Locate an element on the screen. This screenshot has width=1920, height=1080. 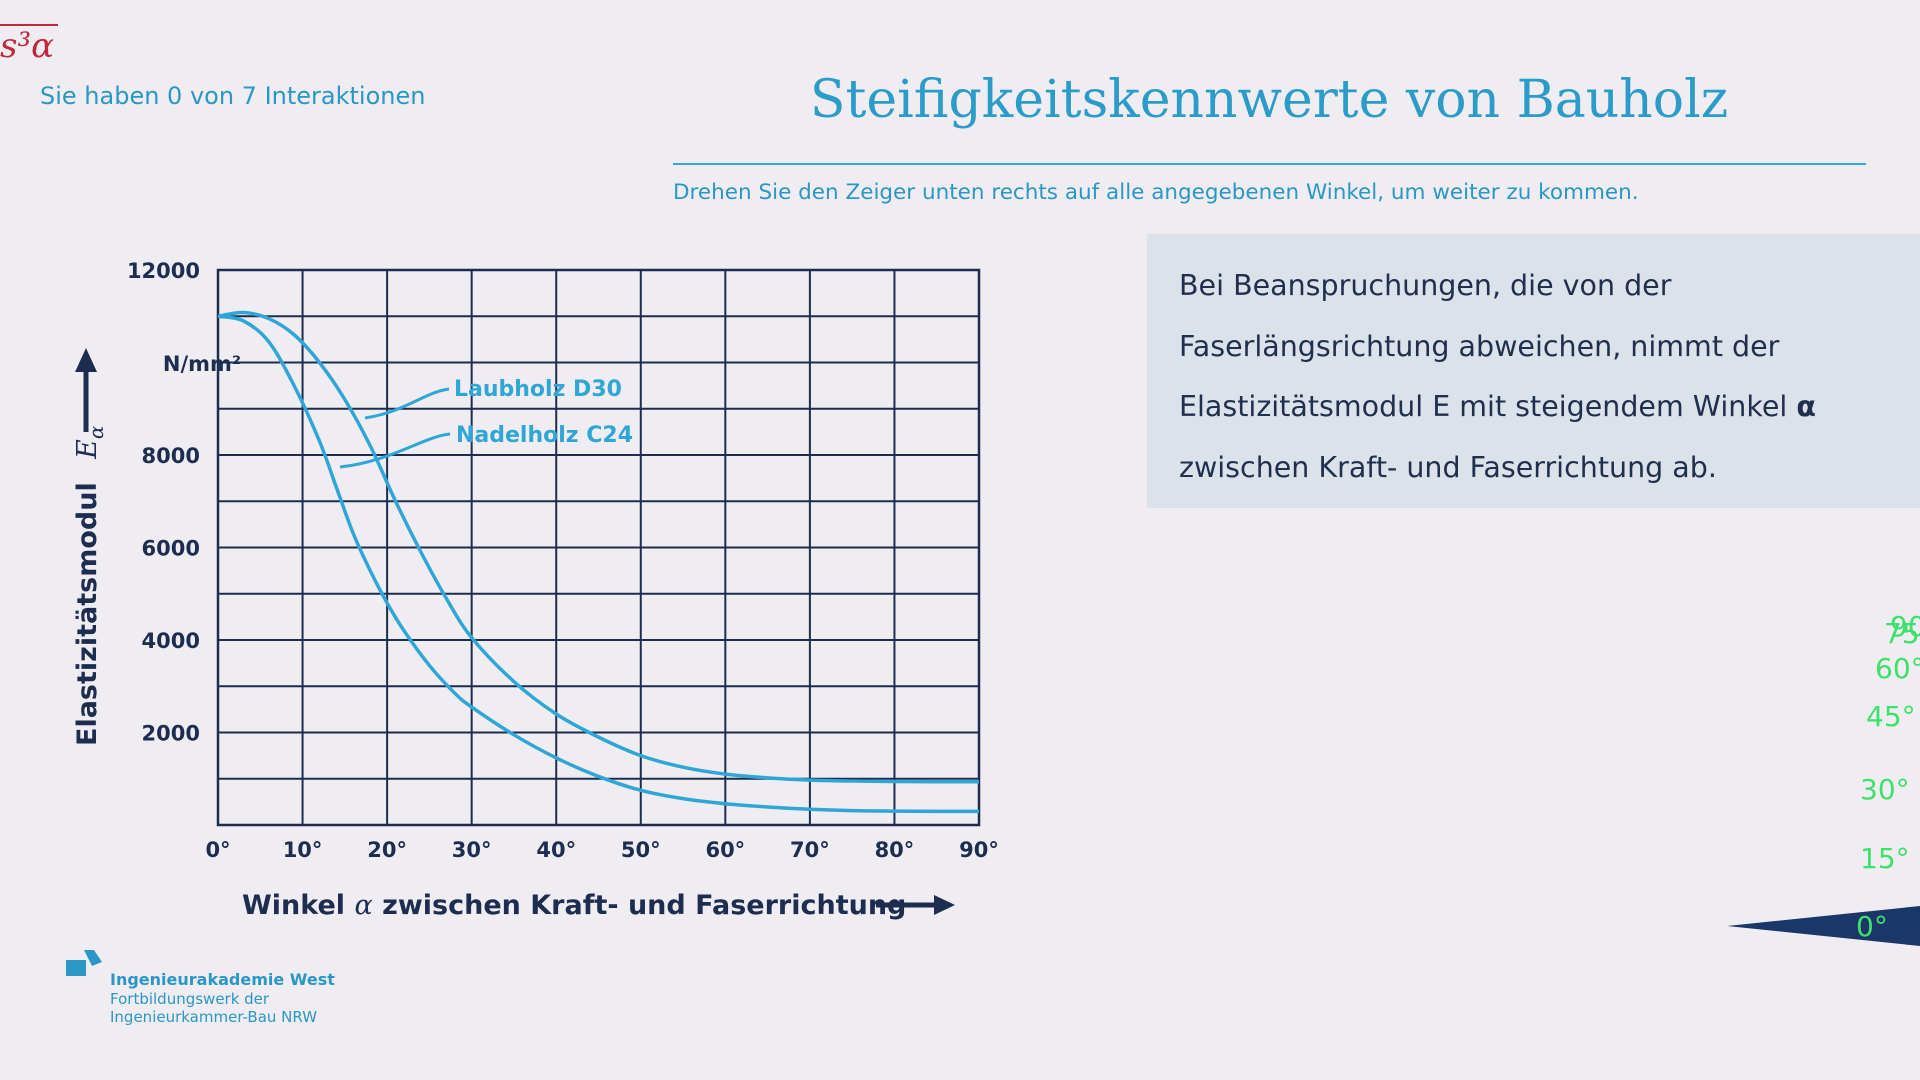
info-text-end: zwischen Kraft- und Faserrichtung ab. is located at coordinates (1448, 467).